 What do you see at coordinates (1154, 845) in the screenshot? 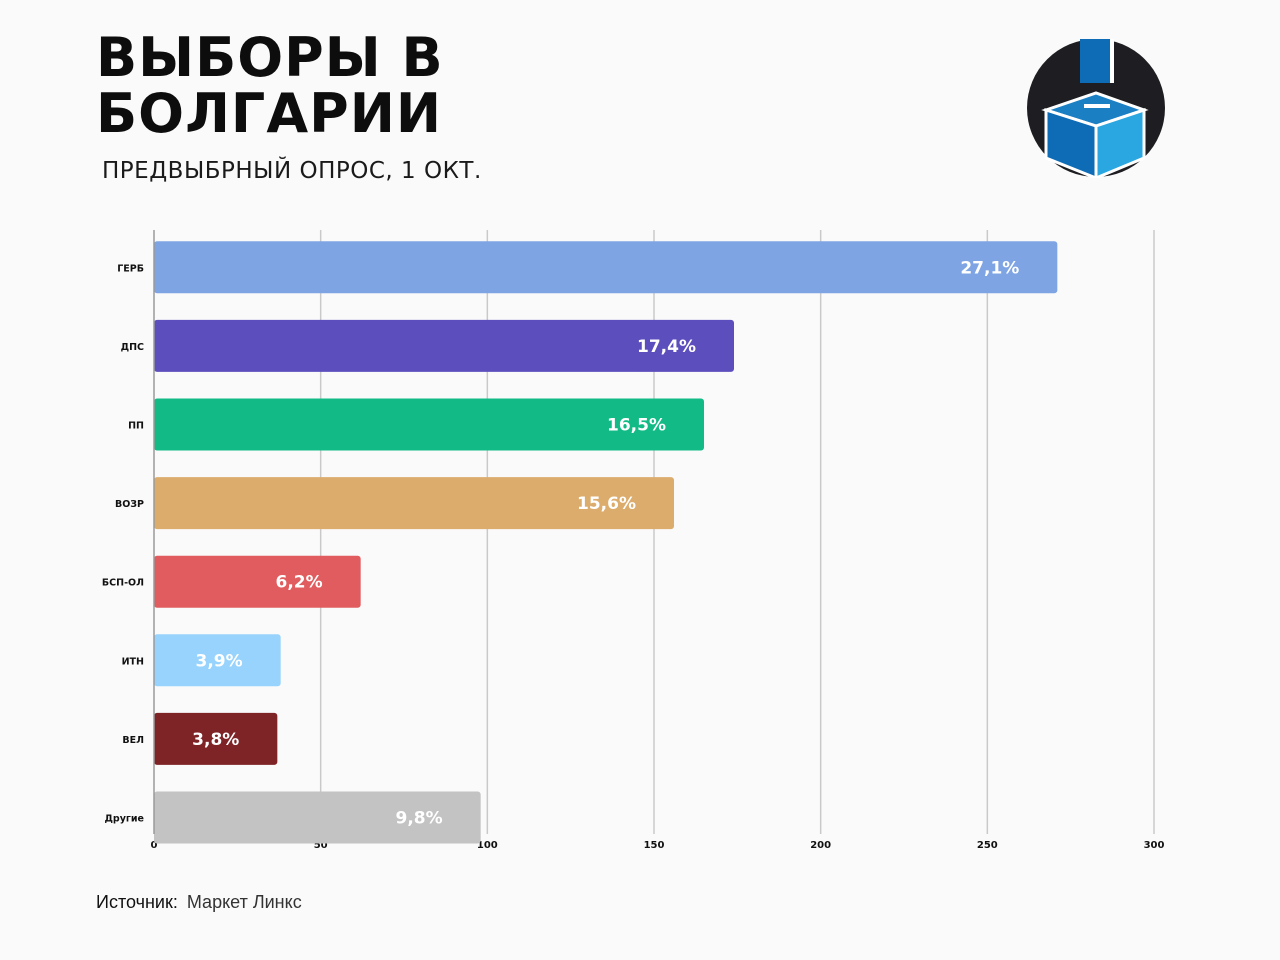
I see `x-tick-label: 300` at bounding box center [1154, 845].